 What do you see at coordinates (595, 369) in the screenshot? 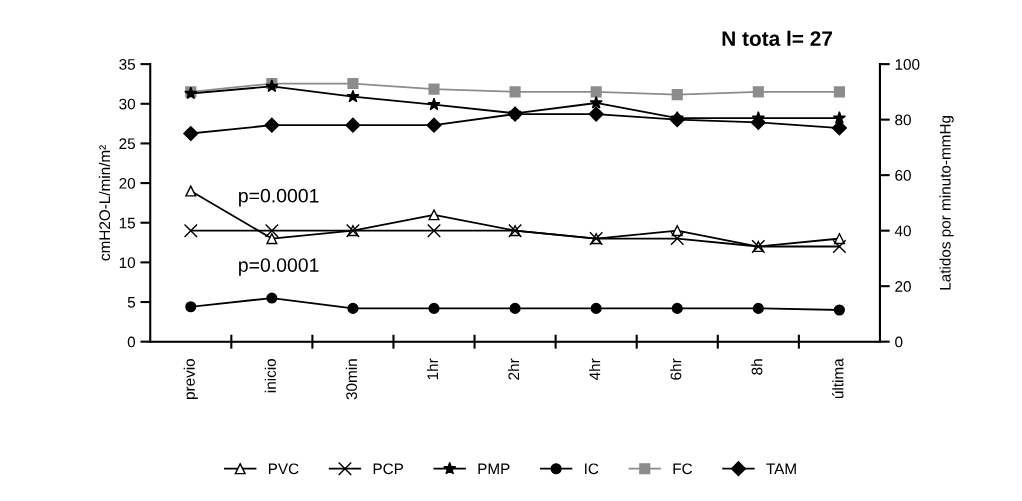
I see `x-tick-label: 4hr` at bounding box center [595, 369].